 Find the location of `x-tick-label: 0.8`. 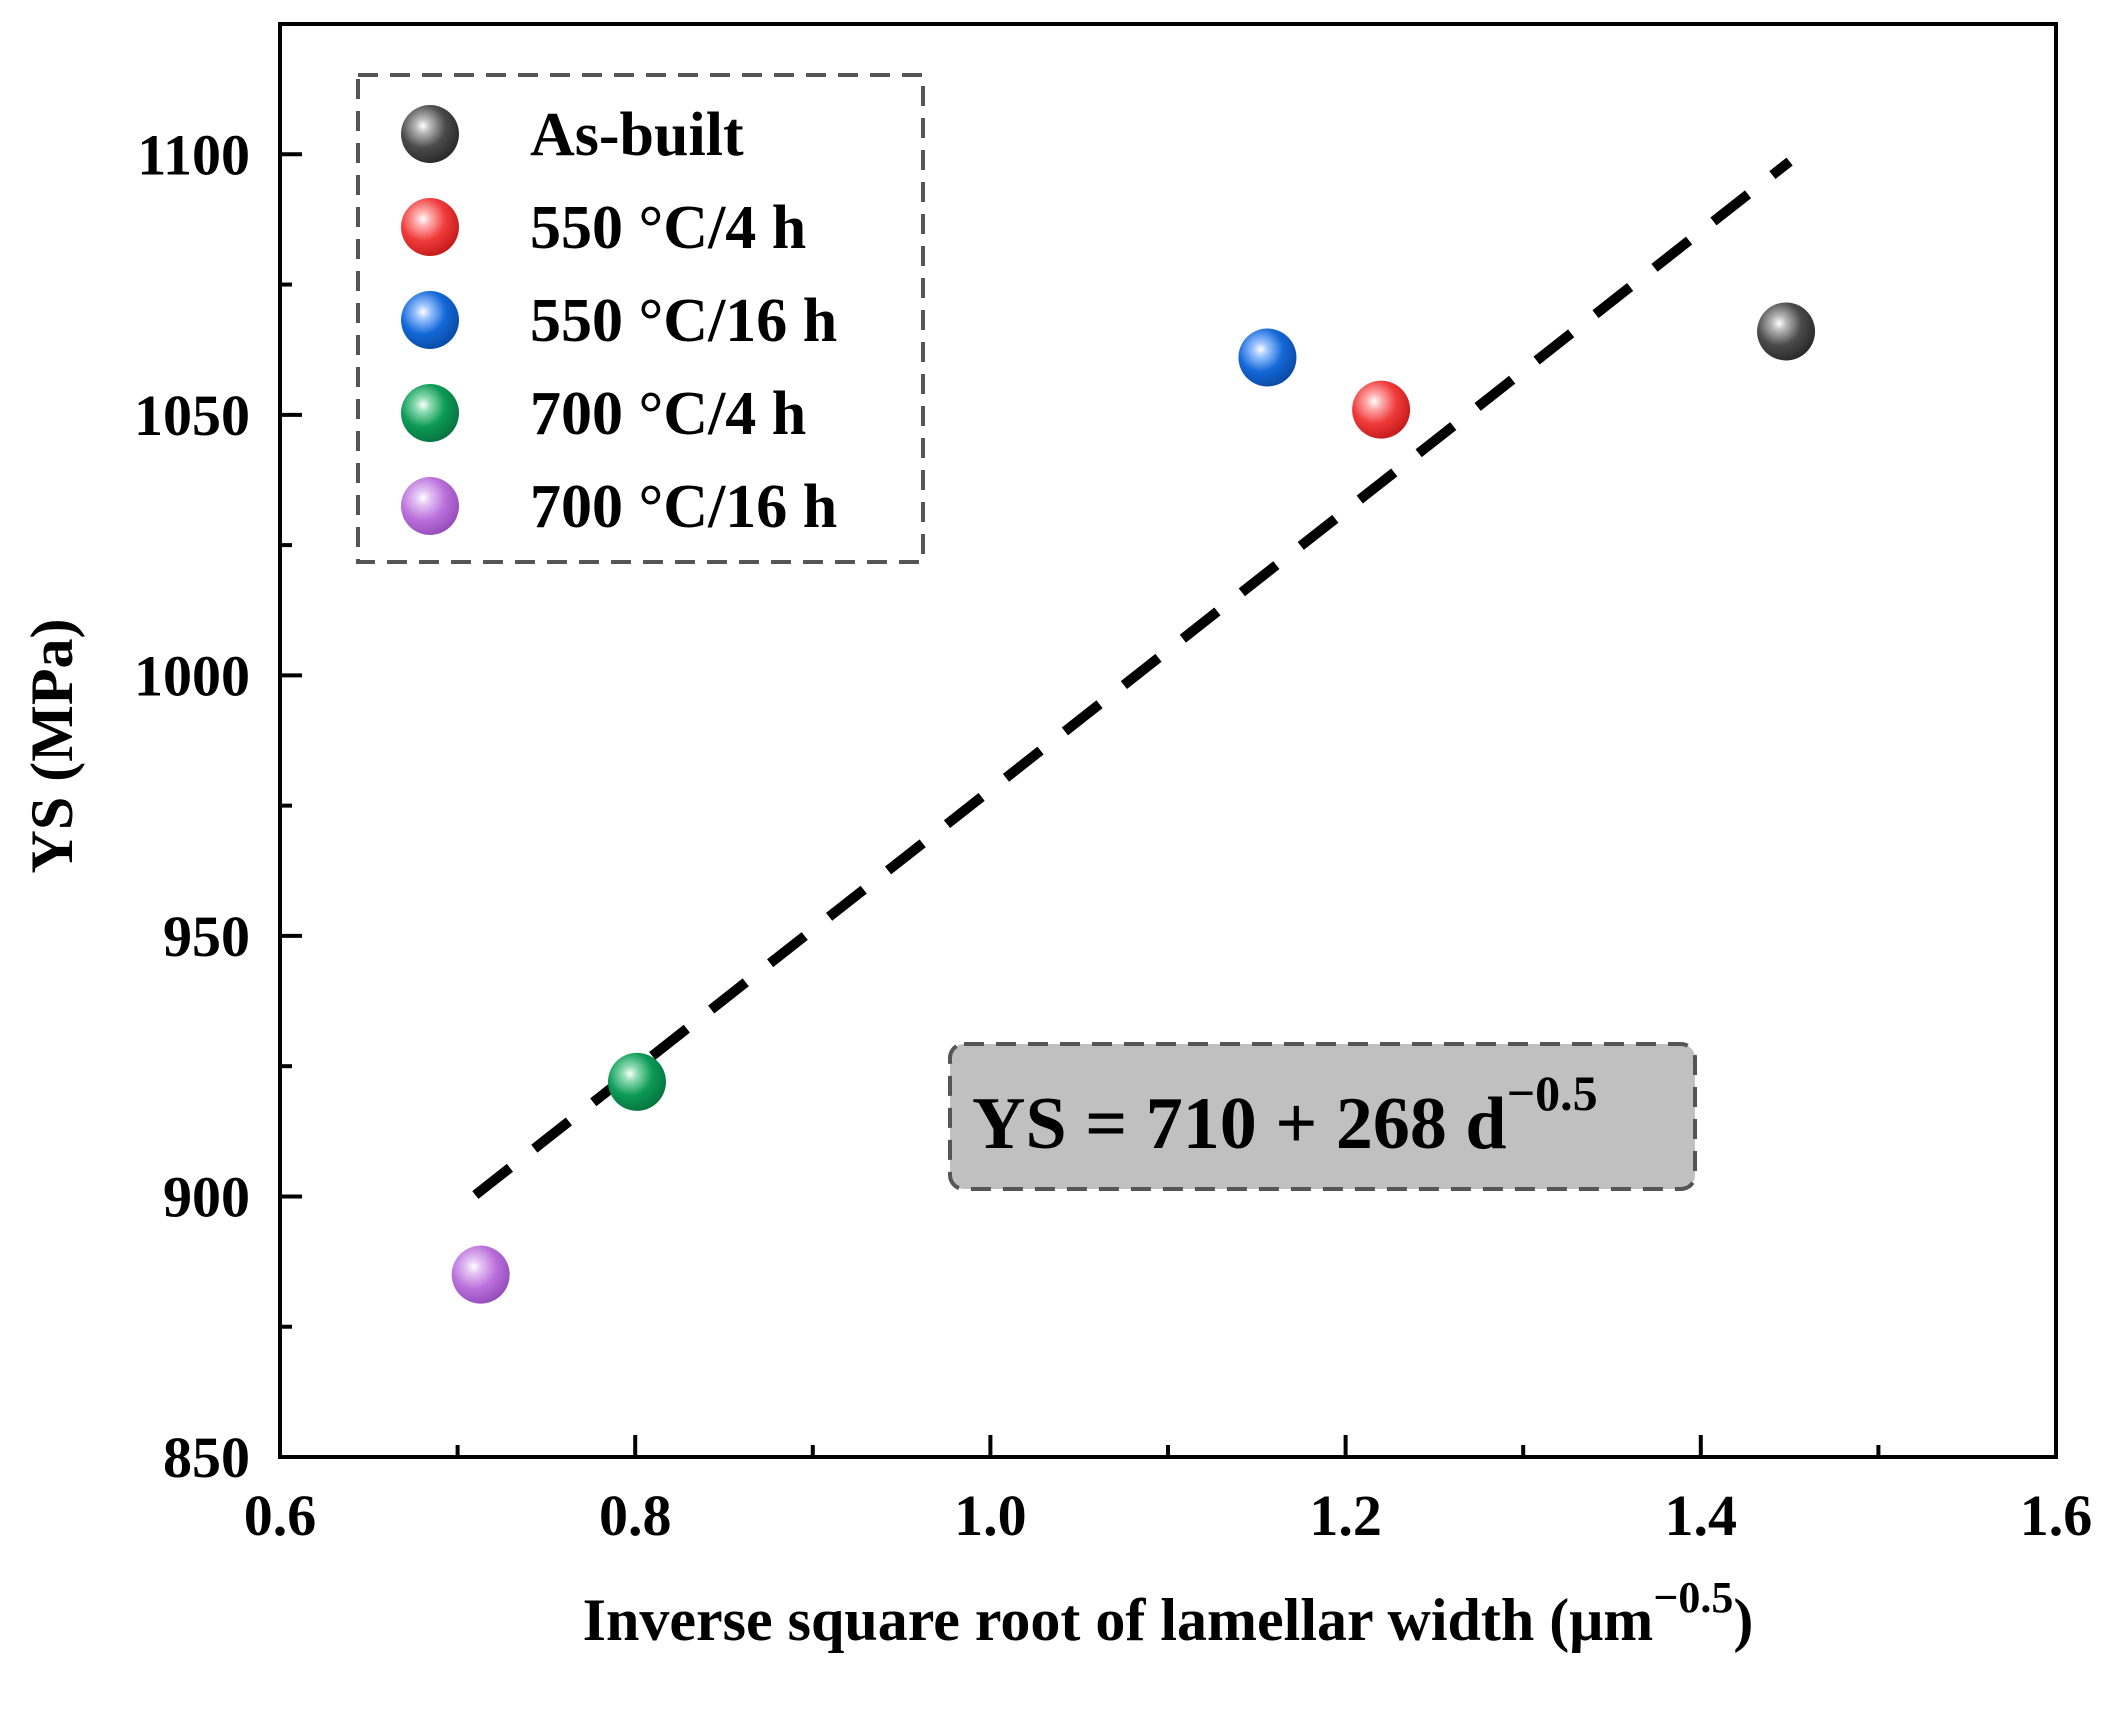

x-tick-label: 0.8 is located at coordinates (635, 1515).